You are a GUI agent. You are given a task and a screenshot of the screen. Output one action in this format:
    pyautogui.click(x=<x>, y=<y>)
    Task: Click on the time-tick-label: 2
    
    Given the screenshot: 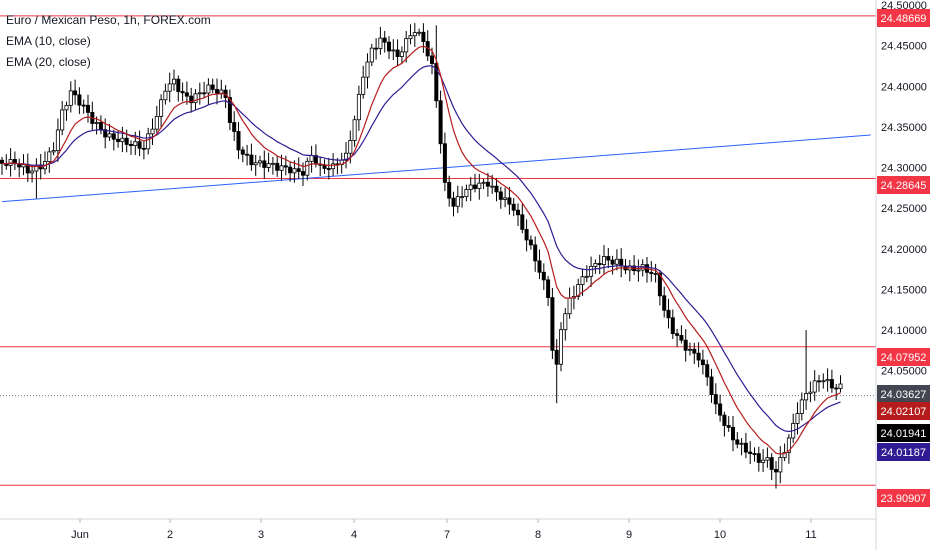 What is the action you would take?
    pyautogui.click(x=170, y=535)
    